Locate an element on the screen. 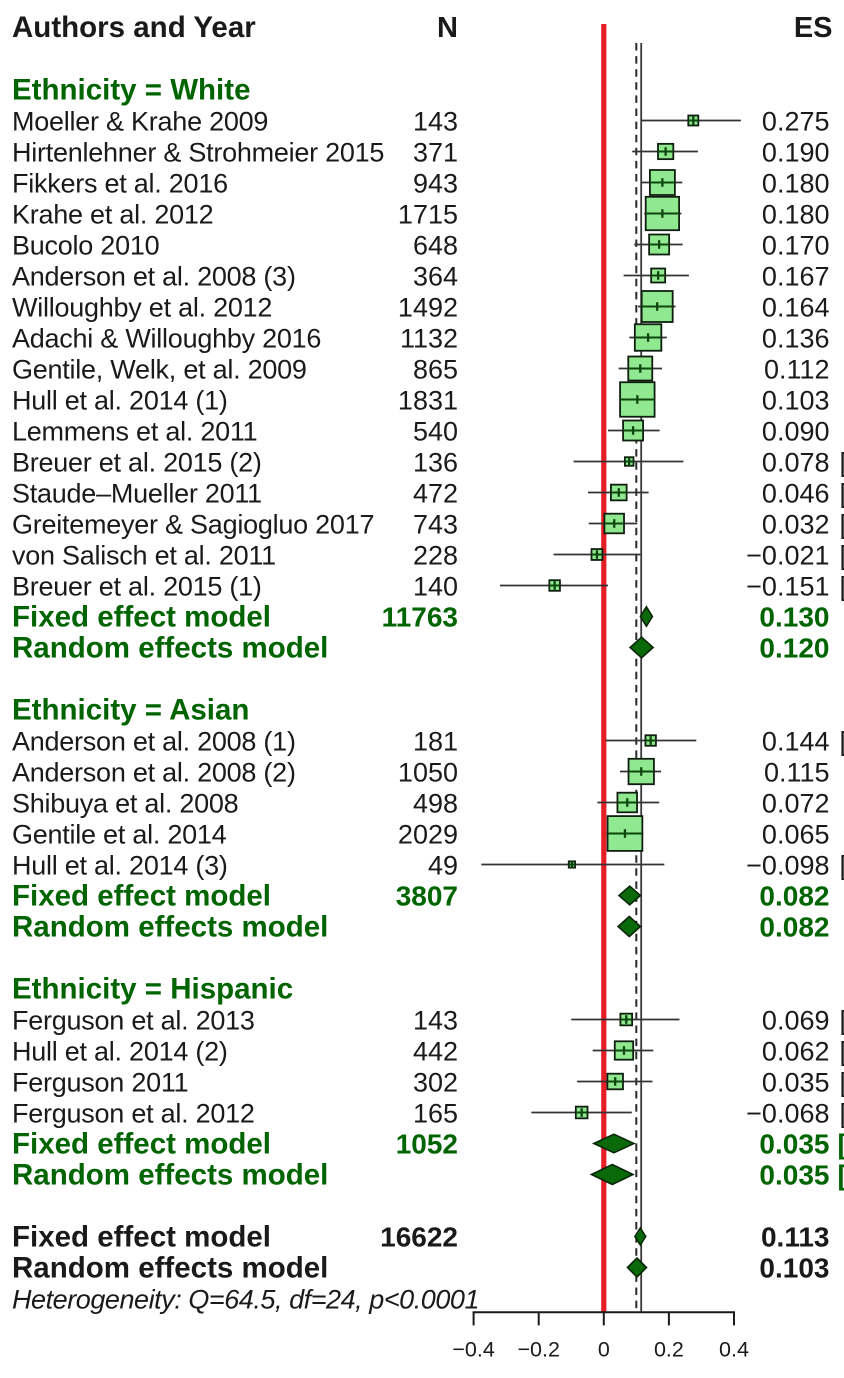 The height and width of the screenshot is (1378, 844). svg-text: −0.2 is located at coordinates (538, 1349).